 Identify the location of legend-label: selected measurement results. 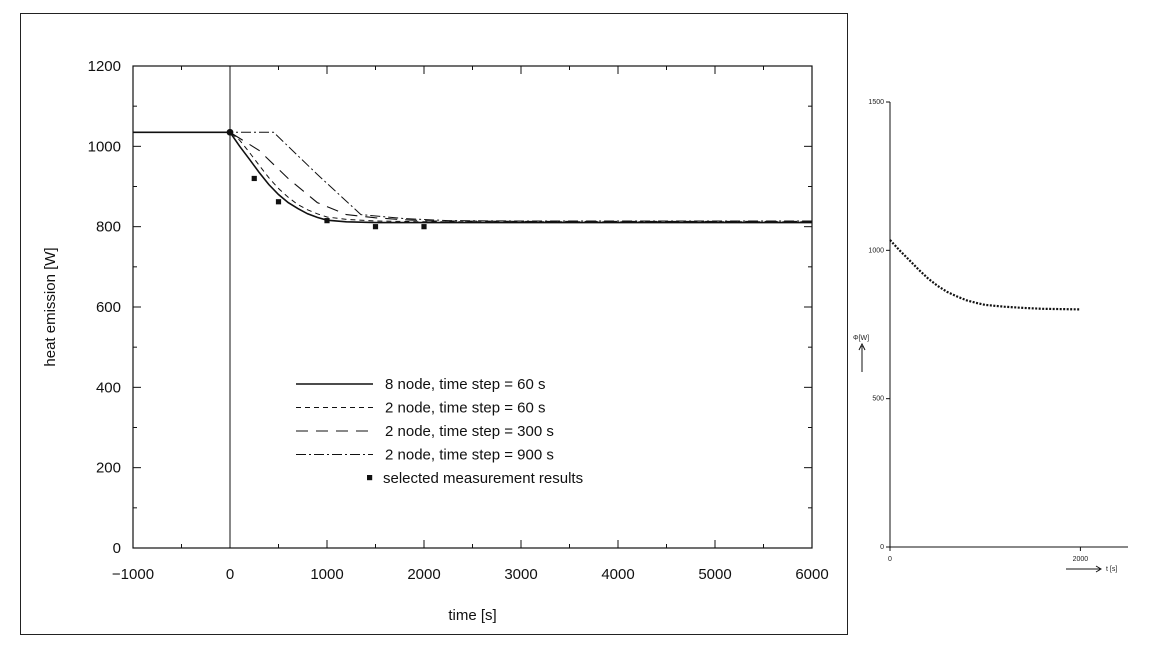
(483, 478).